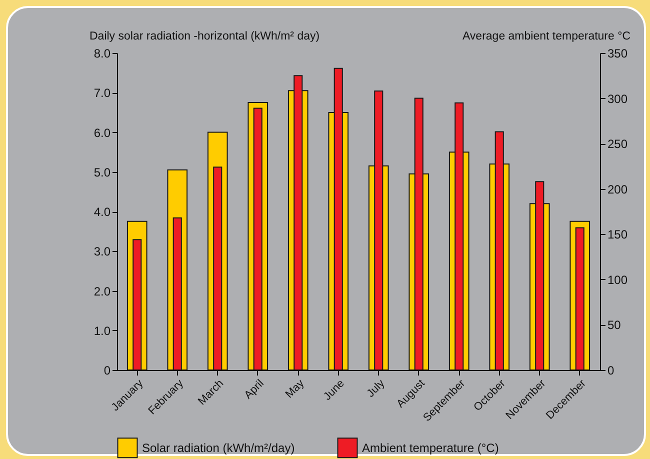  Describe the element at coordinates (618, 279) in the screenshot. I see `y2-tick-label: 100` at that location.